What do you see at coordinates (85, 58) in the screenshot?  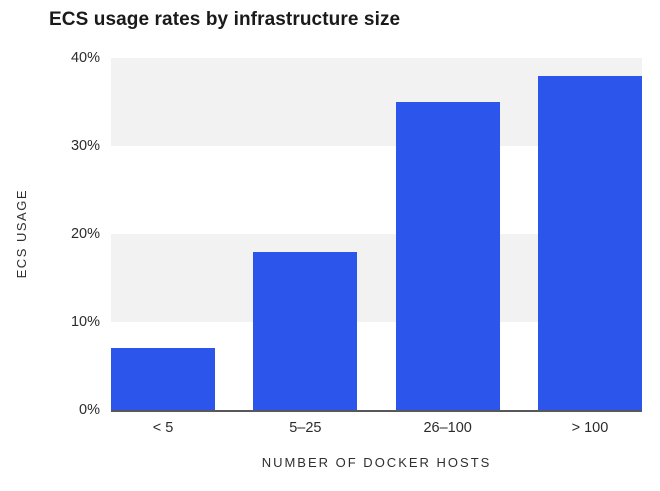 I see `y-tick-40: 40%` at bounding box center [85, 58].